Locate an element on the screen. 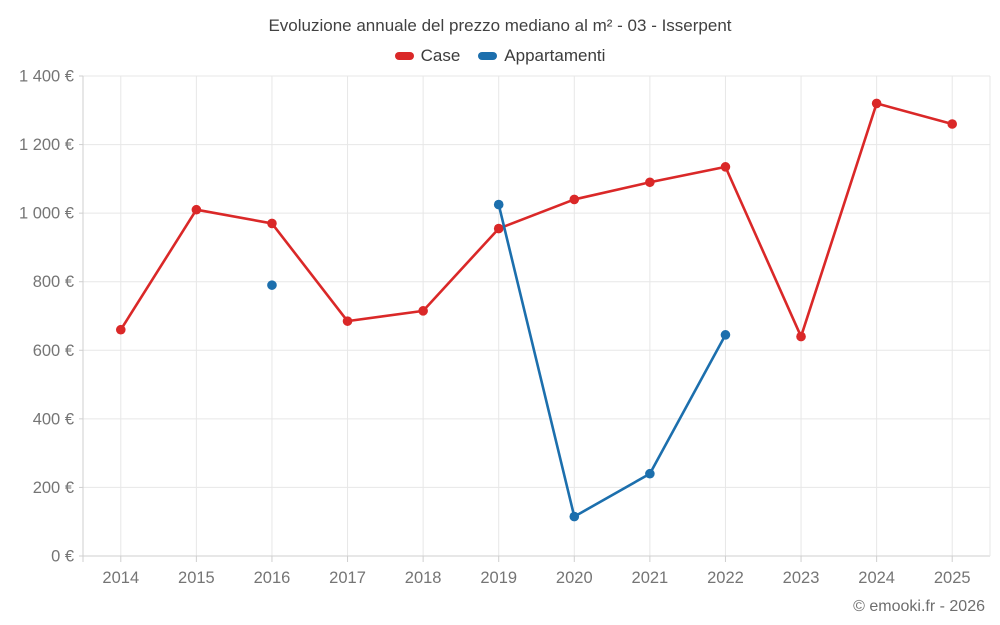 Image resolution: width=1000 pixels, height=625 pixels. data-point-case-2020 is located at coordinates (574, 199).